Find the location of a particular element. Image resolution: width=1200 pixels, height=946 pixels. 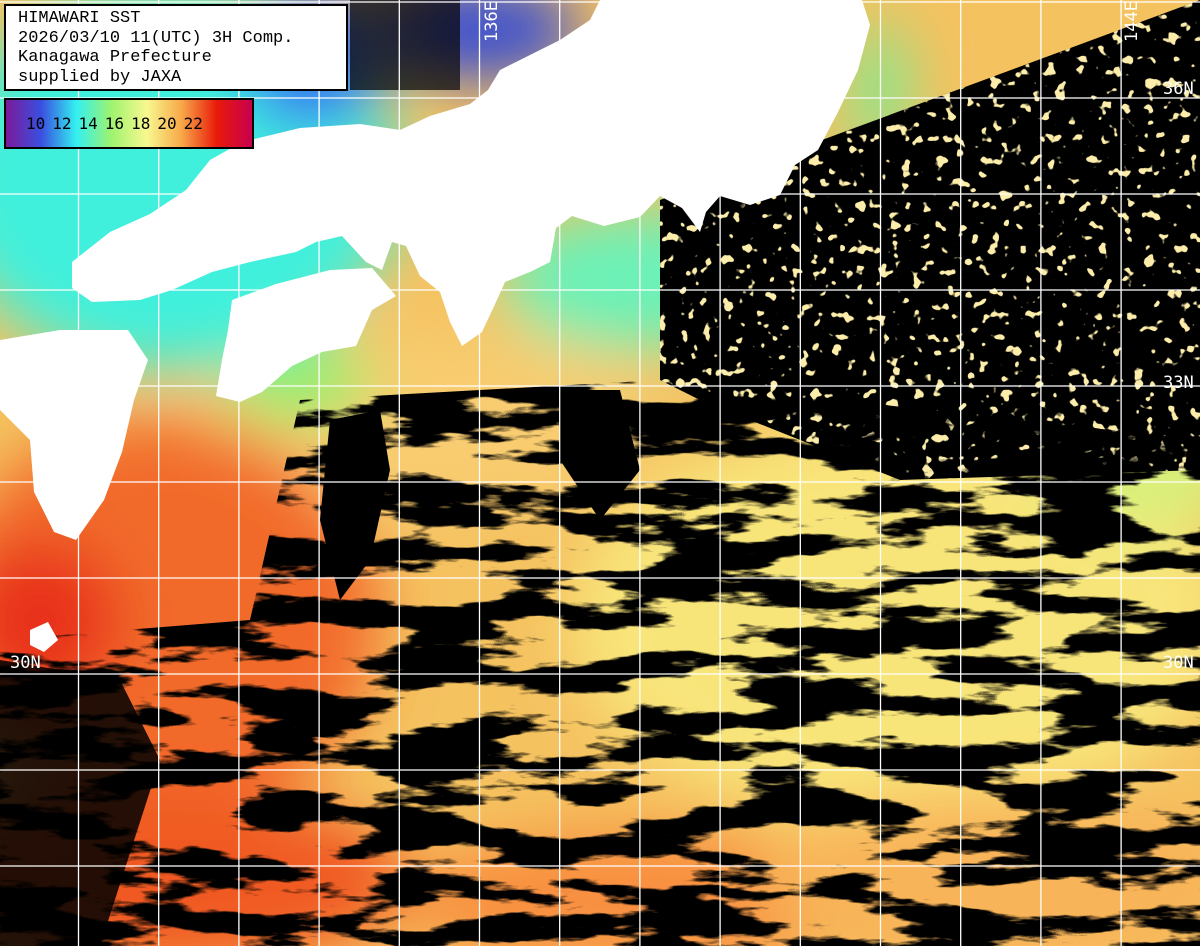

label-lat-33n-left: 33N is located at coordinates (25, 383).